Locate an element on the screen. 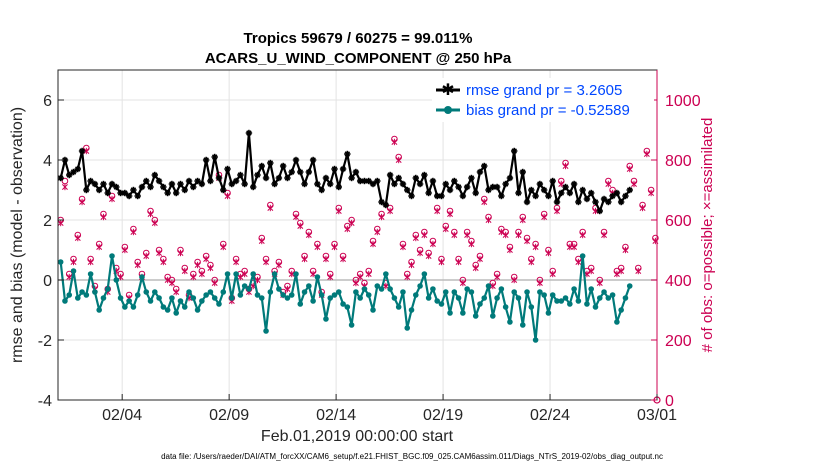 This screenshot has height=470, width=830. legend-rmse-label: rmse grand pr = 3.2605 is located at coordinates (544, 90).